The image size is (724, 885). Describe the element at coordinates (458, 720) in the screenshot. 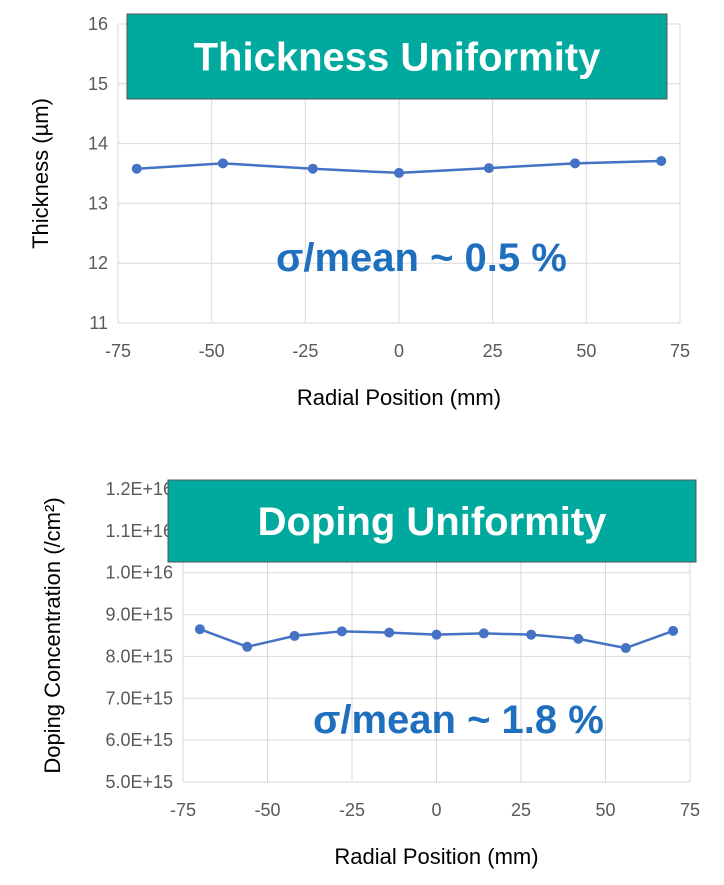

I see `sigma-annotation: σ/mean ~ 1.8 %` at that location.